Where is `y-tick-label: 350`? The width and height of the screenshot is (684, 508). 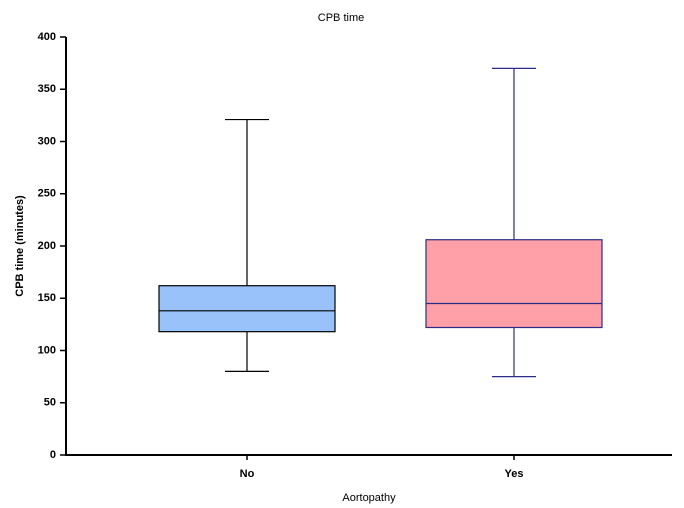
y-tick-label: 350 is located at coordinates (47, 89).